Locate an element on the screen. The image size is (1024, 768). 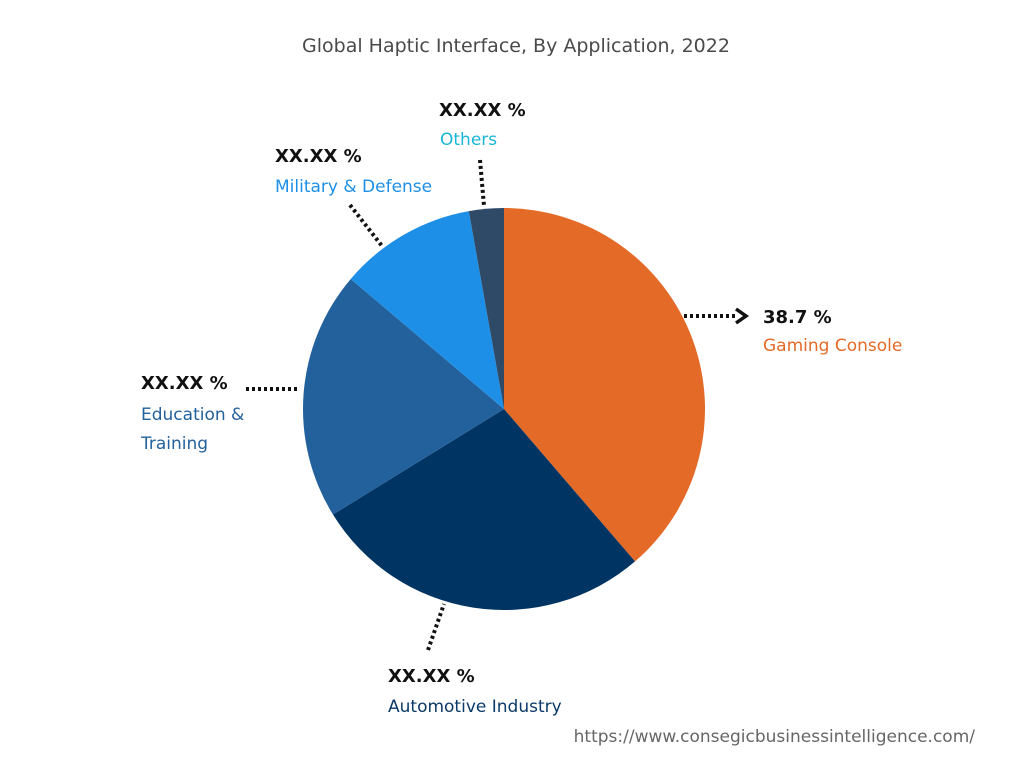
leader-line-military-defense is located at coordinates (366, 225).